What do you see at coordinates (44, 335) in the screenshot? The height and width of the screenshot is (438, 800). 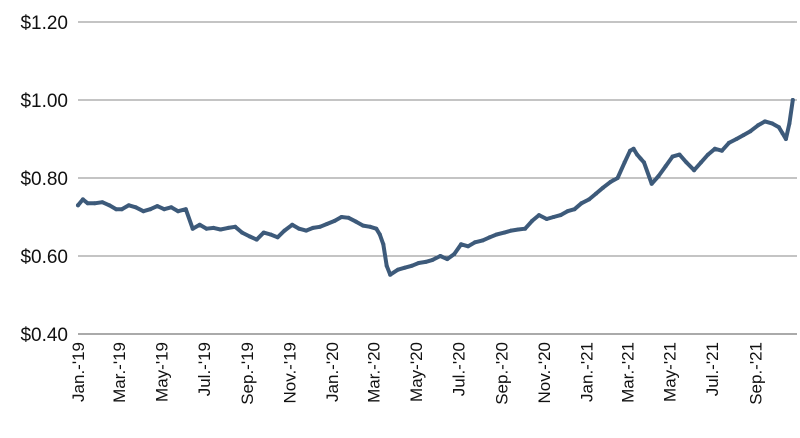 I see `y-tick-label: $0.40` at bounding box center [44, 335].